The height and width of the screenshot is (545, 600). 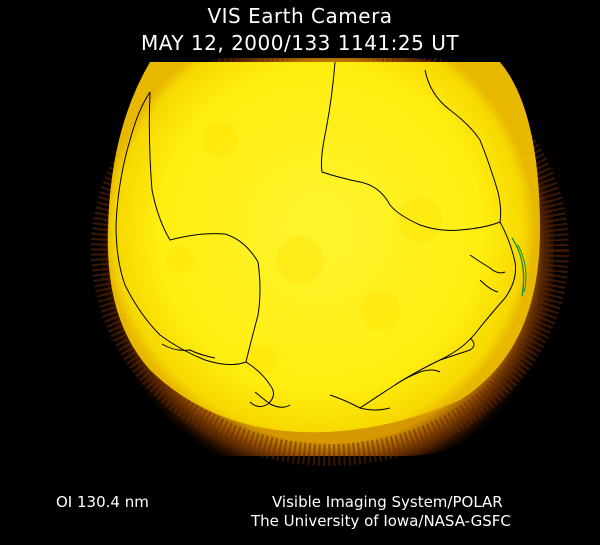 I want to click on image-datetime: MAY 12, 2000/133 1141:25 UT, so click(x=300, y=43).